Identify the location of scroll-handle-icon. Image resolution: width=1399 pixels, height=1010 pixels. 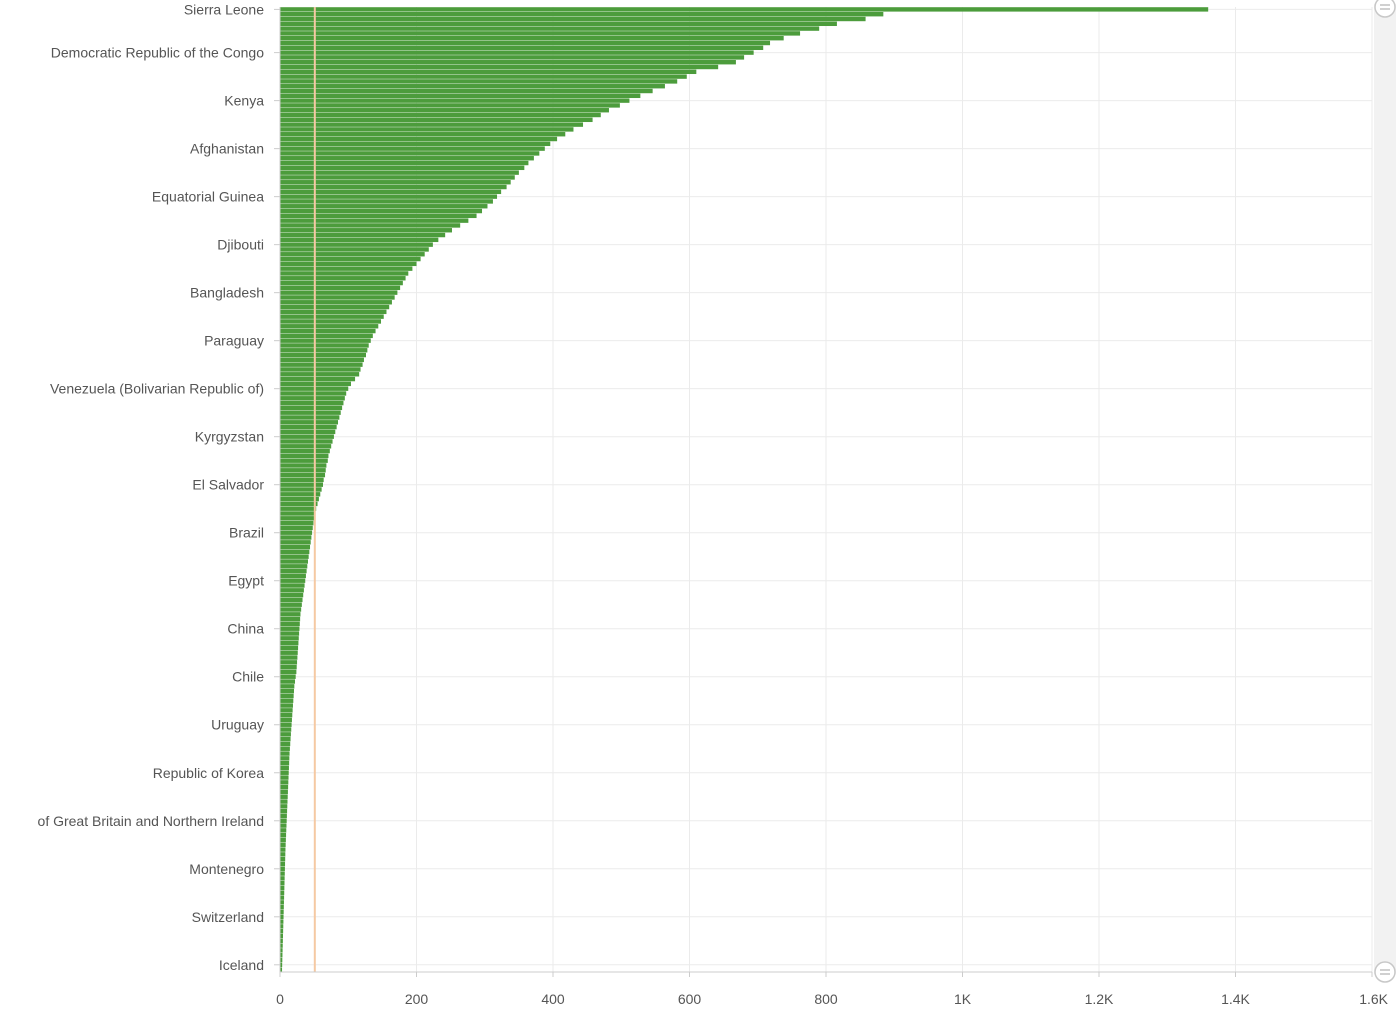
(1385, 972).